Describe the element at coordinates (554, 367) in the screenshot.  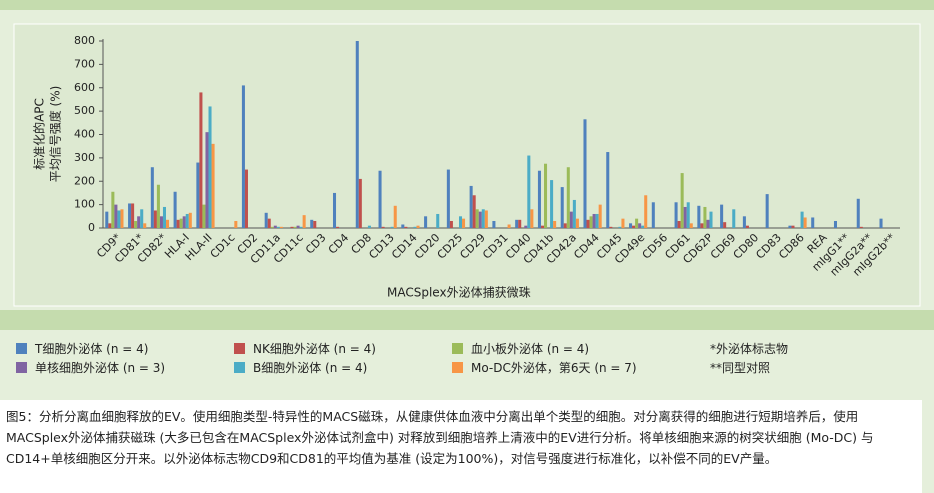
I see `legend-label: Mo-DC外泌体，第6天 (n = 7)` at that location.